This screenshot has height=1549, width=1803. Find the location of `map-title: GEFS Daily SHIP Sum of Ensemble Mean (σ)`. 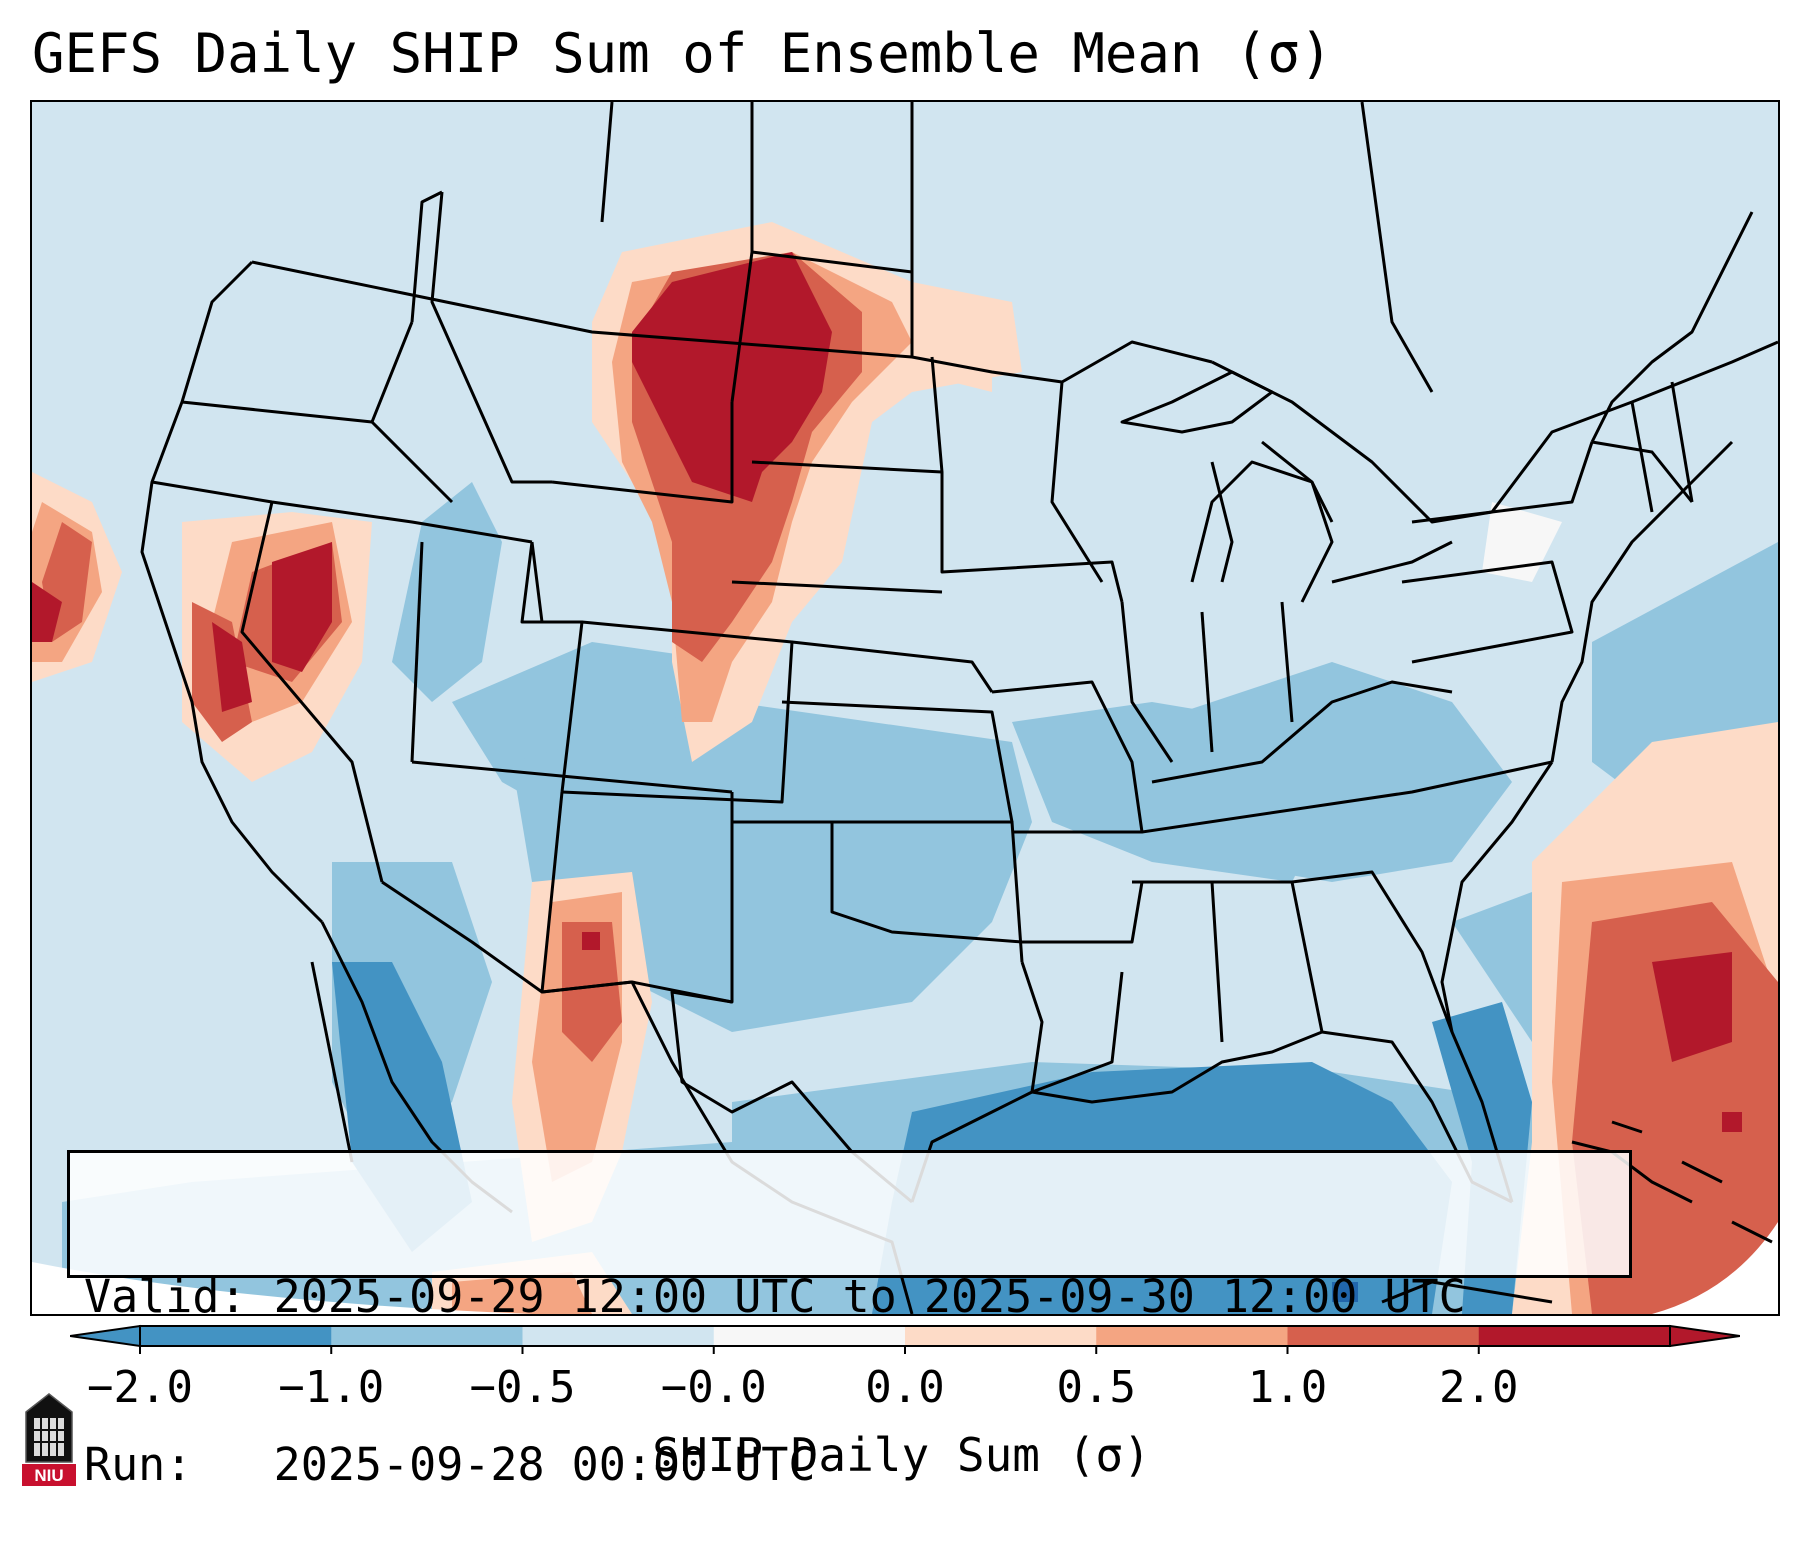

map-title: GEFS Daily SHIP Sum of Ensemble Mean (σ) is located at coordinates (682, 53).